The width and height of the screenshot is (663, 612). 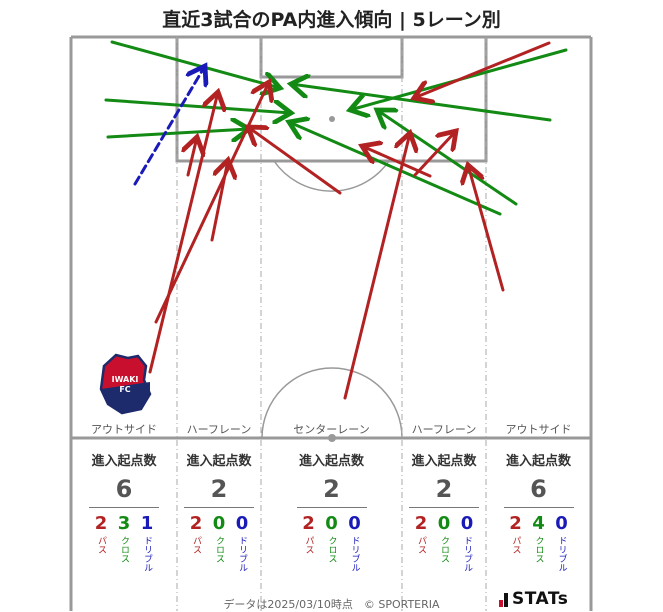 I want to click on penalty-area, so click(x=331, y=99).